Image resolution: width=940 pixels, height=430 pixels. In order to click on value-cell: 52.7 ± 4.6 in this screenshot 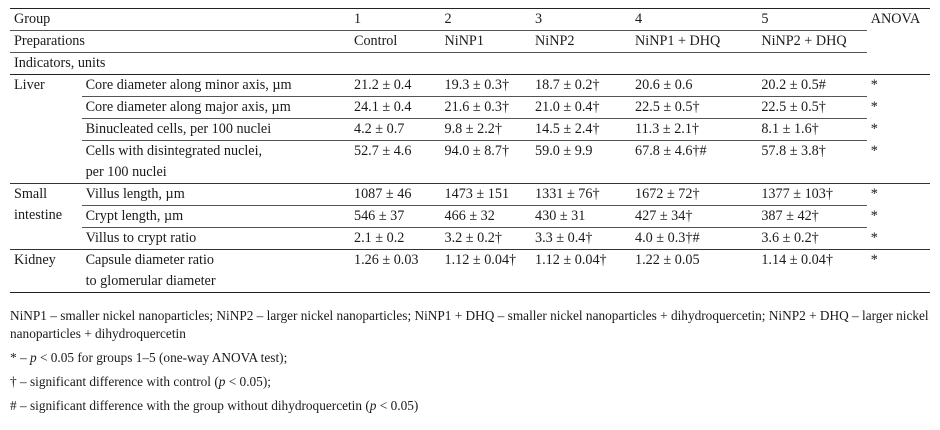, I will do `click(395, 162)`.